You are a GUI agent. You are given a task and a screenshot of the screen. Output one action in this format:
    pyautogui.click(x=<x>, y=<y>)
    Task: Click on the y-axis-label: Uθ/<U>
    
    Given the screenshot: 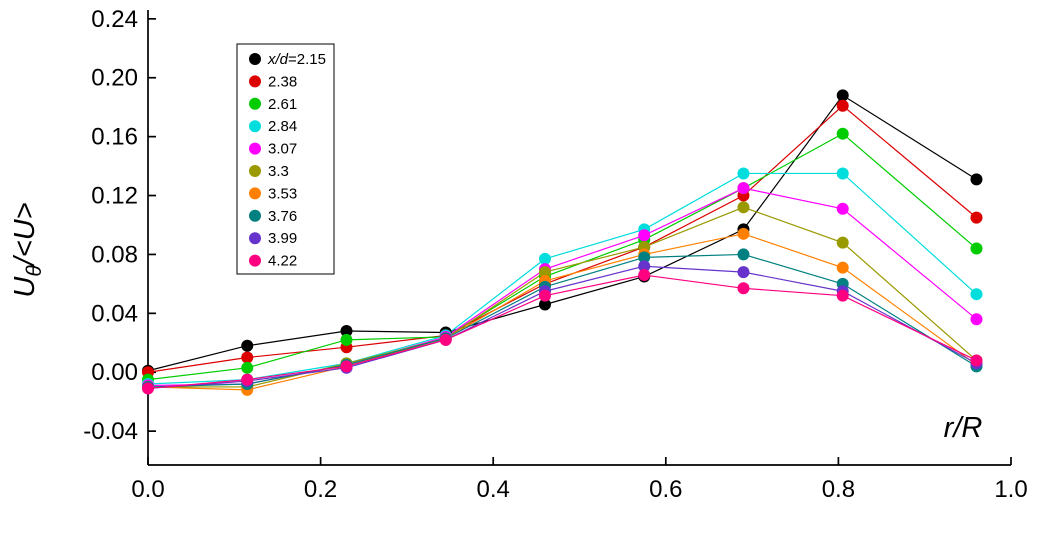 What is the action you would take?
    pyautogui.click(x=27, y=249)
    